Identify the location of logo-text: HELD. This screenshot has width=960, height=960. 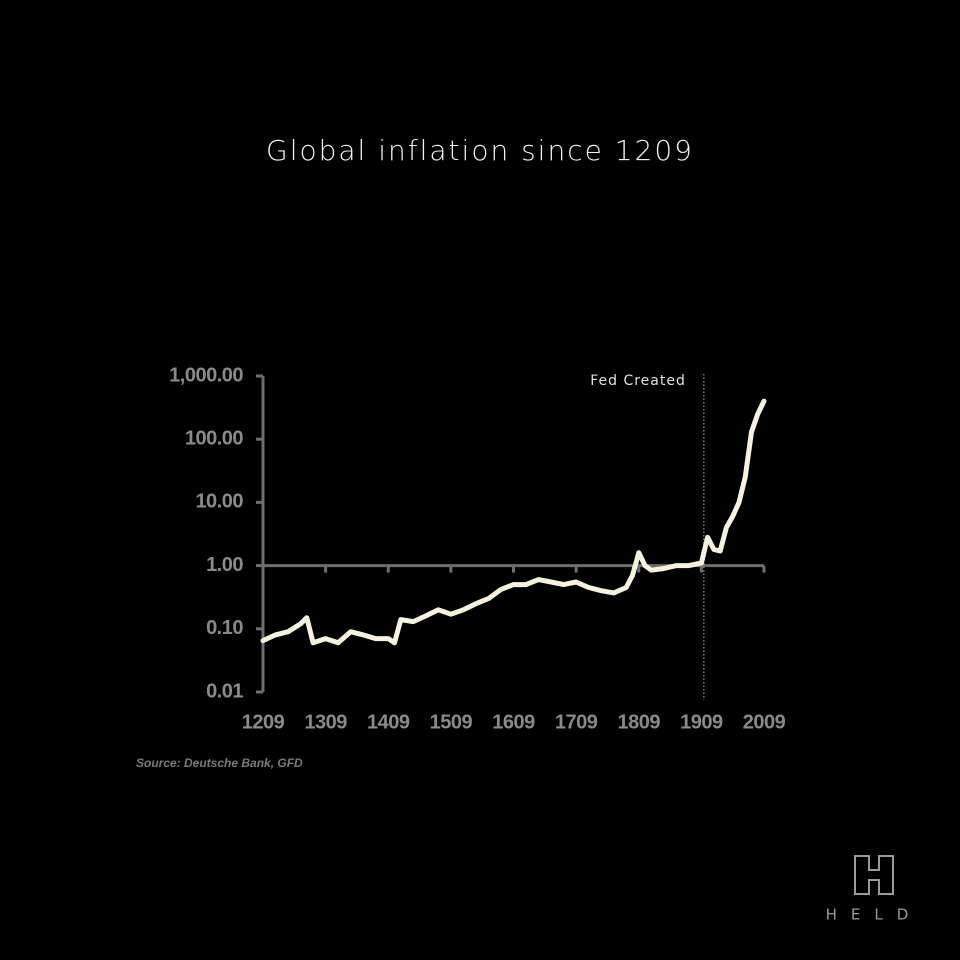
(874, 915).